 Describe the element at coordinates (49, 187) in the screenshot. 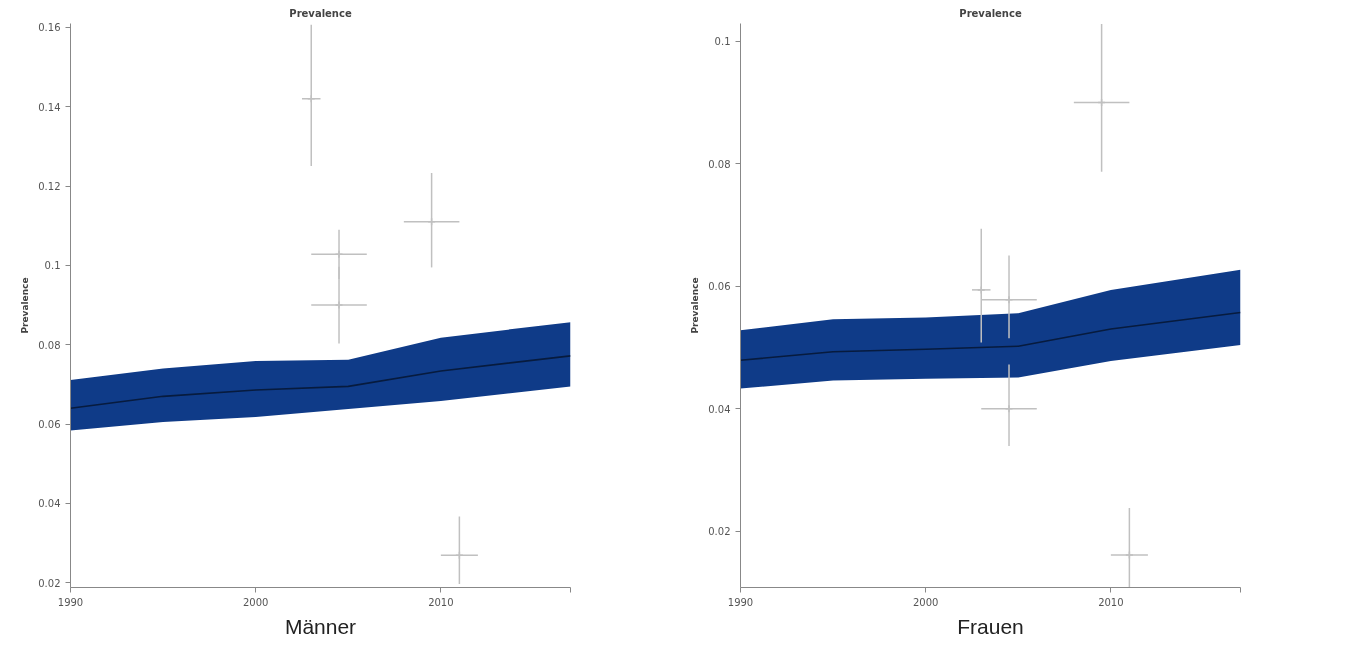

I see `y-tick-label: 0.12` at that location.